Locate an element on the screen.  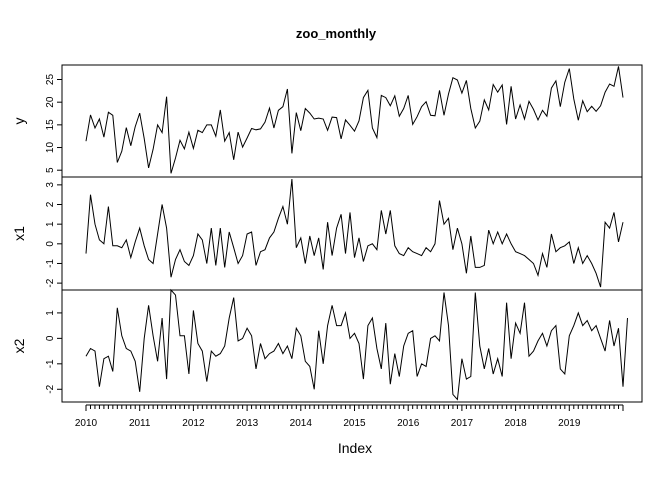
x-tick-label: 2016 is located at coordinates (408, 423).